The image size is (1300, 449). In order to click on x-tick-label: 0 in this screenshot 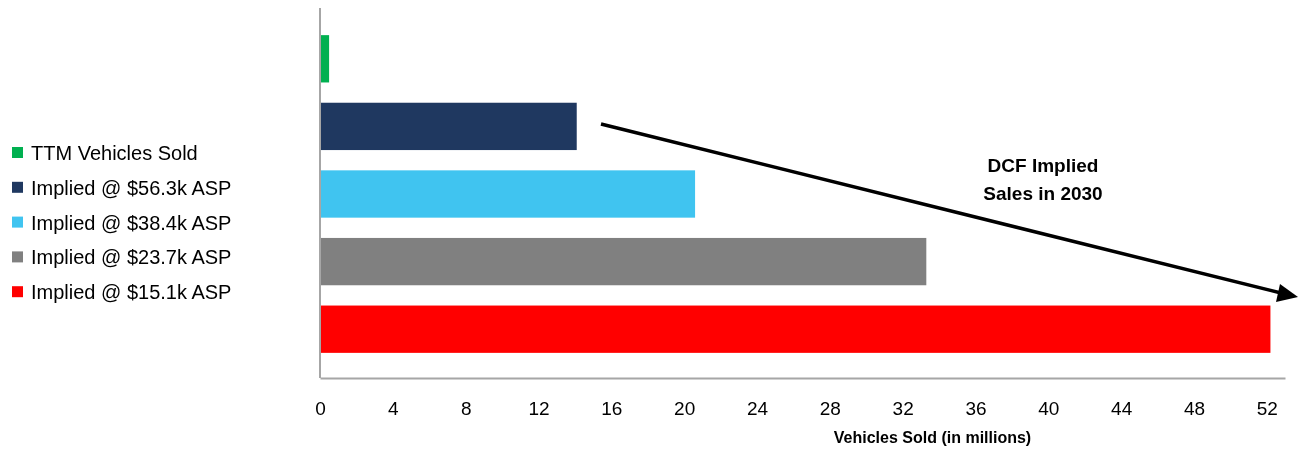, I will do `click(320, 409)`.